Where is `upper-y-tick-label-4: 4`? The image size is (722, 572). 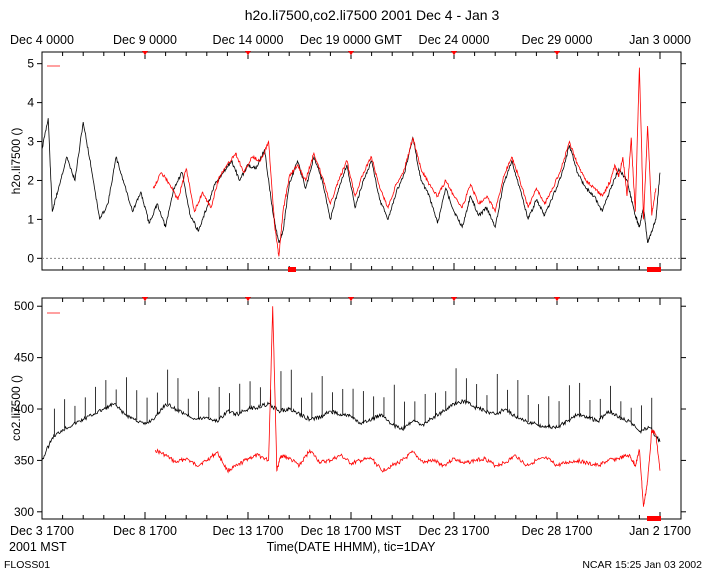 upper-y-tick-label-4: 4 is located at coordinates (30, 103).